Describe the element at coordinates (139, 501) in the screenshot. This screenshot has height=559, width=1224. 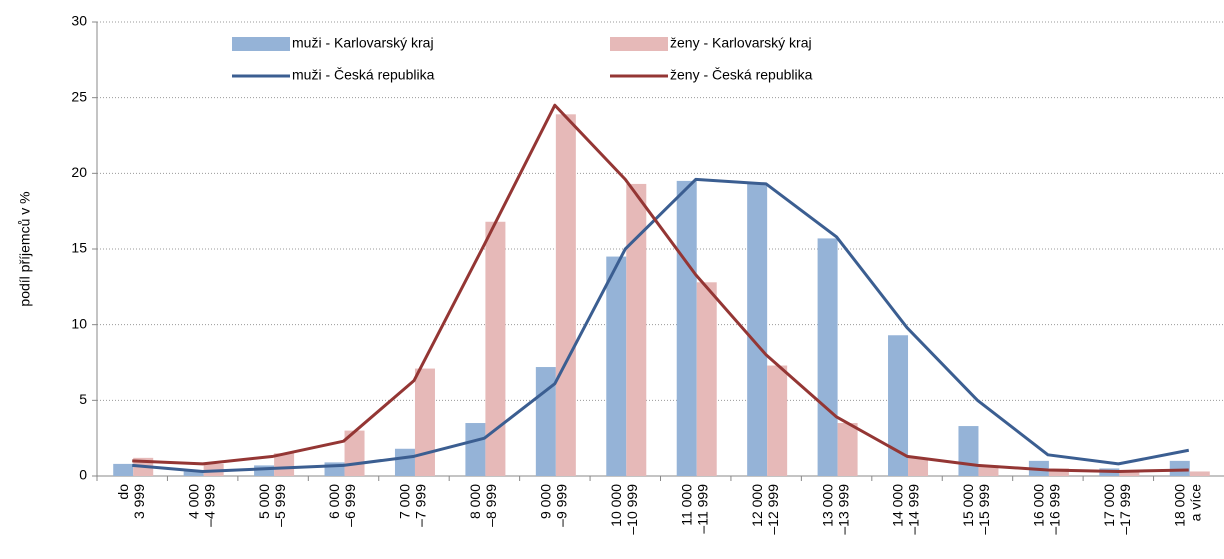
I see `x-tick-label: 3 999` at that location.